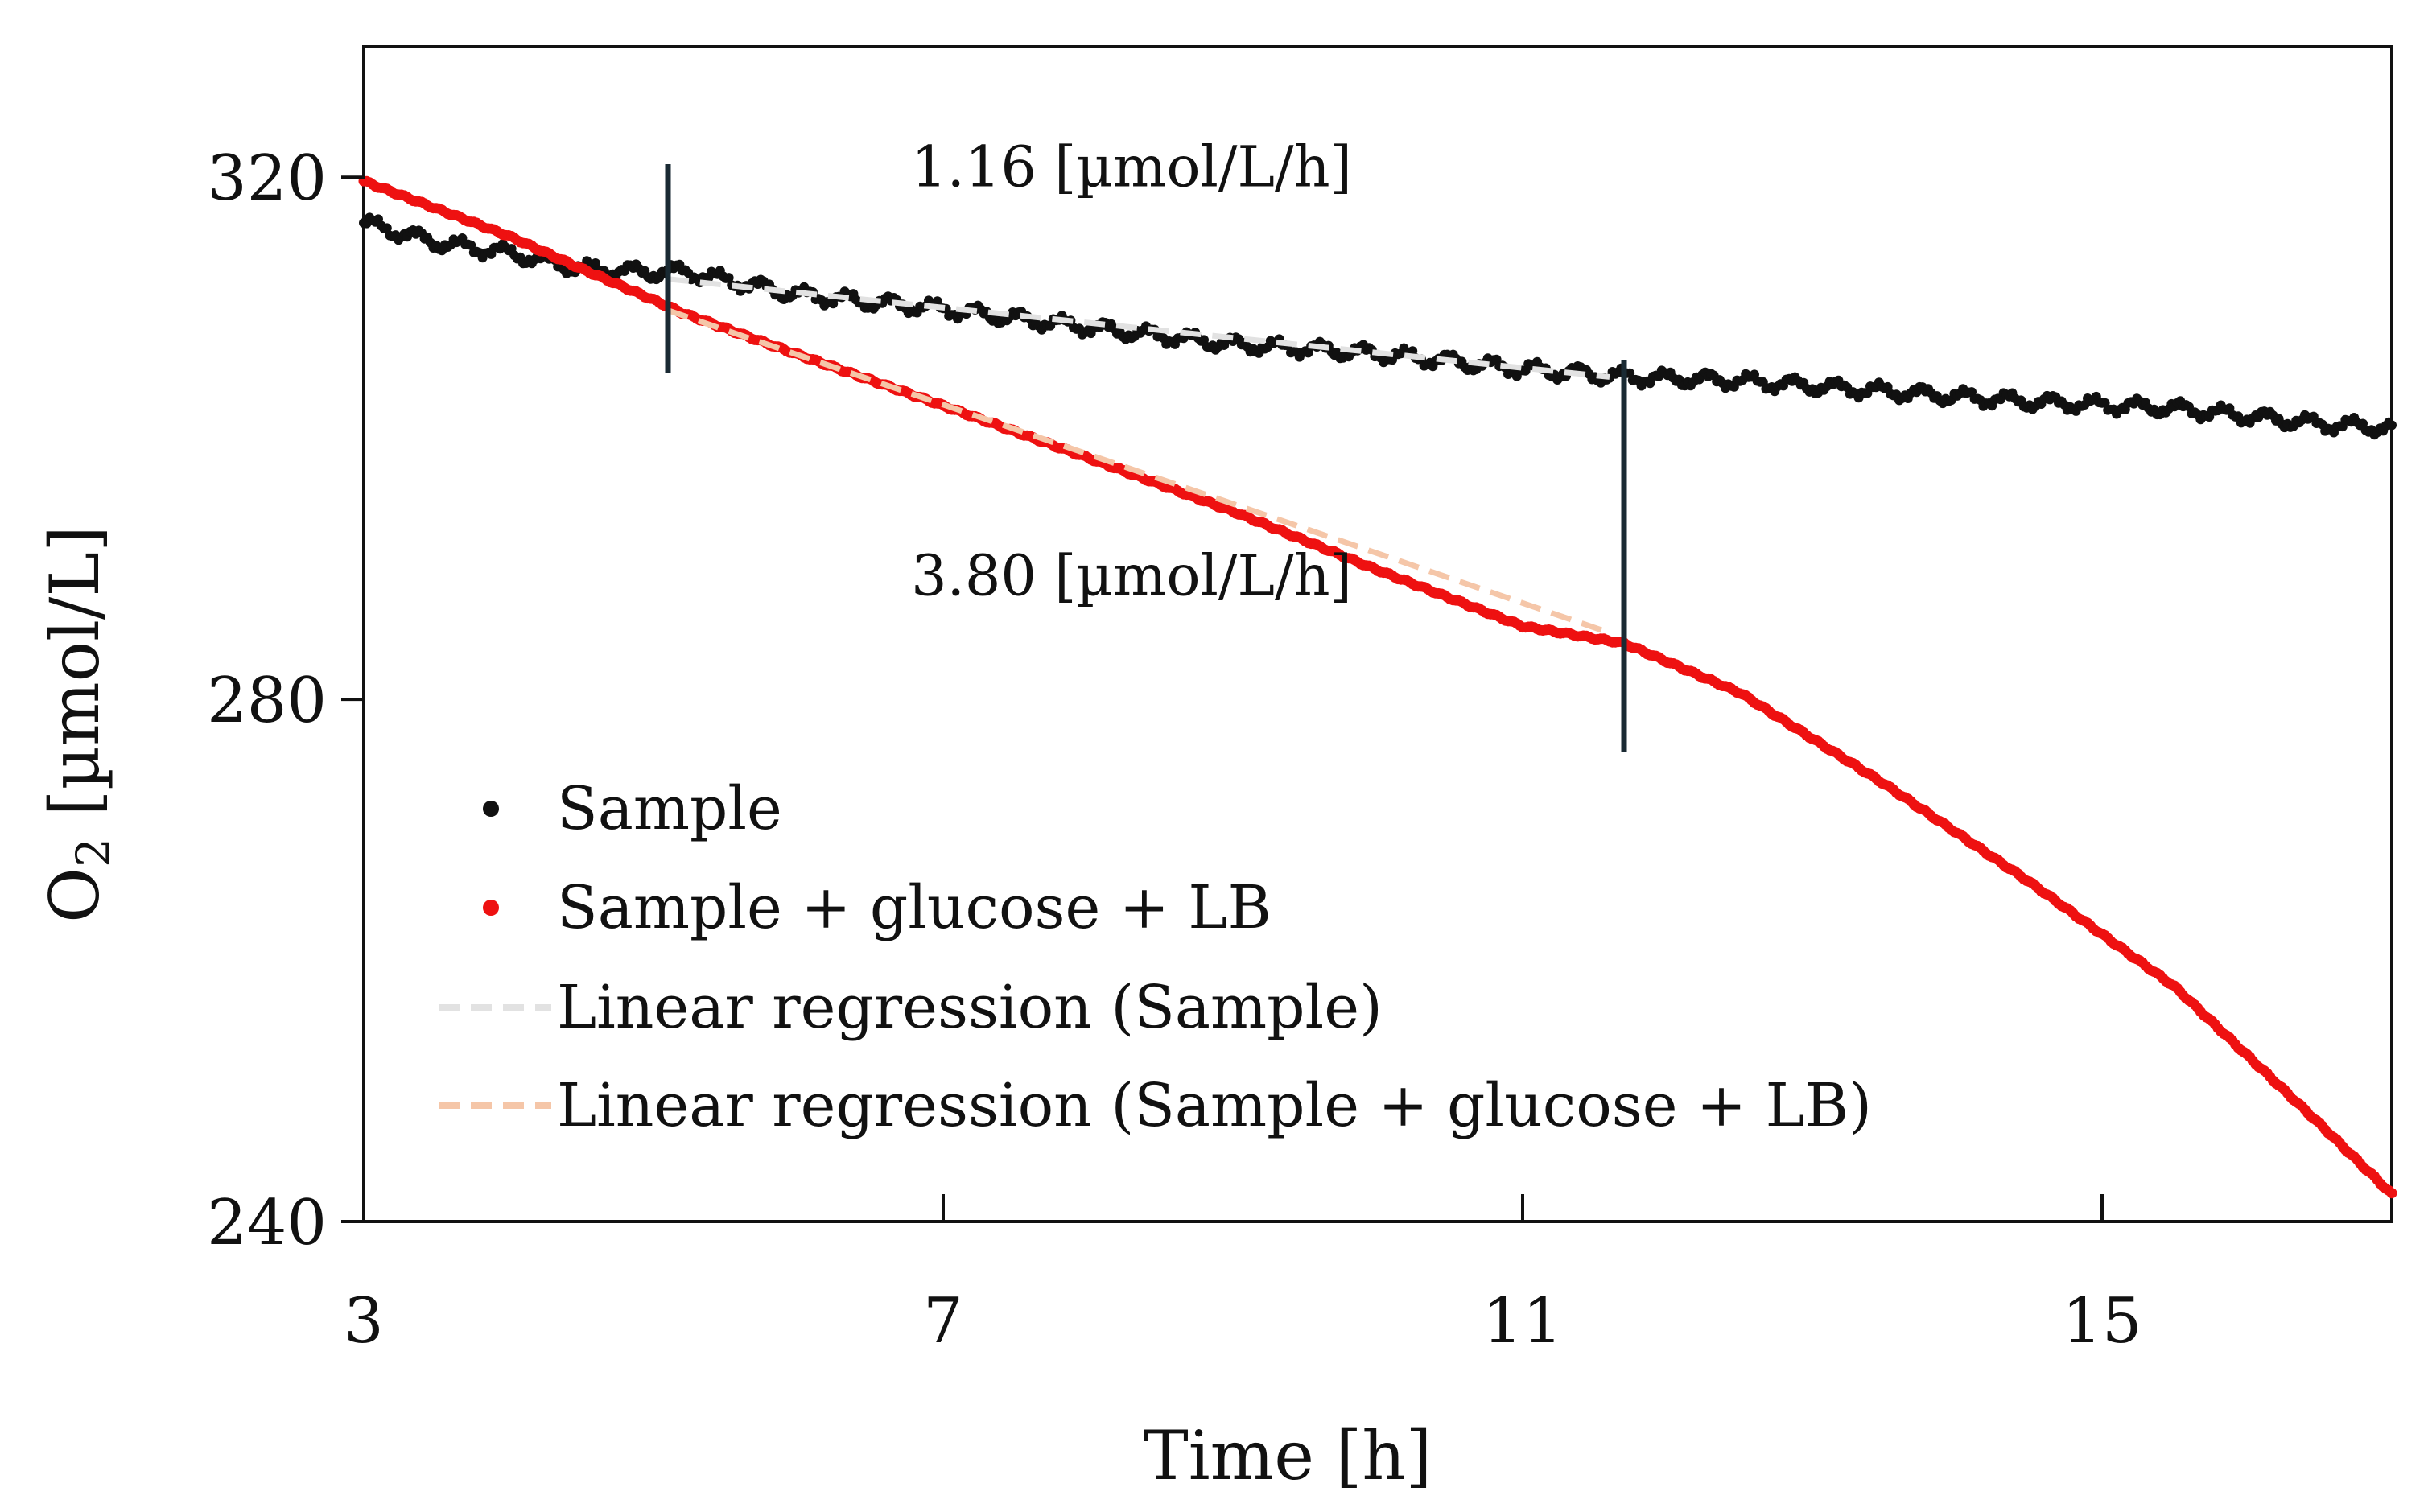 The height and width of the screenshot is (1512, 2428). What do you see at coordinates (491, 908) in the screenshot?
I see `legend-marker-glucose` at bounding box center [491, 908].